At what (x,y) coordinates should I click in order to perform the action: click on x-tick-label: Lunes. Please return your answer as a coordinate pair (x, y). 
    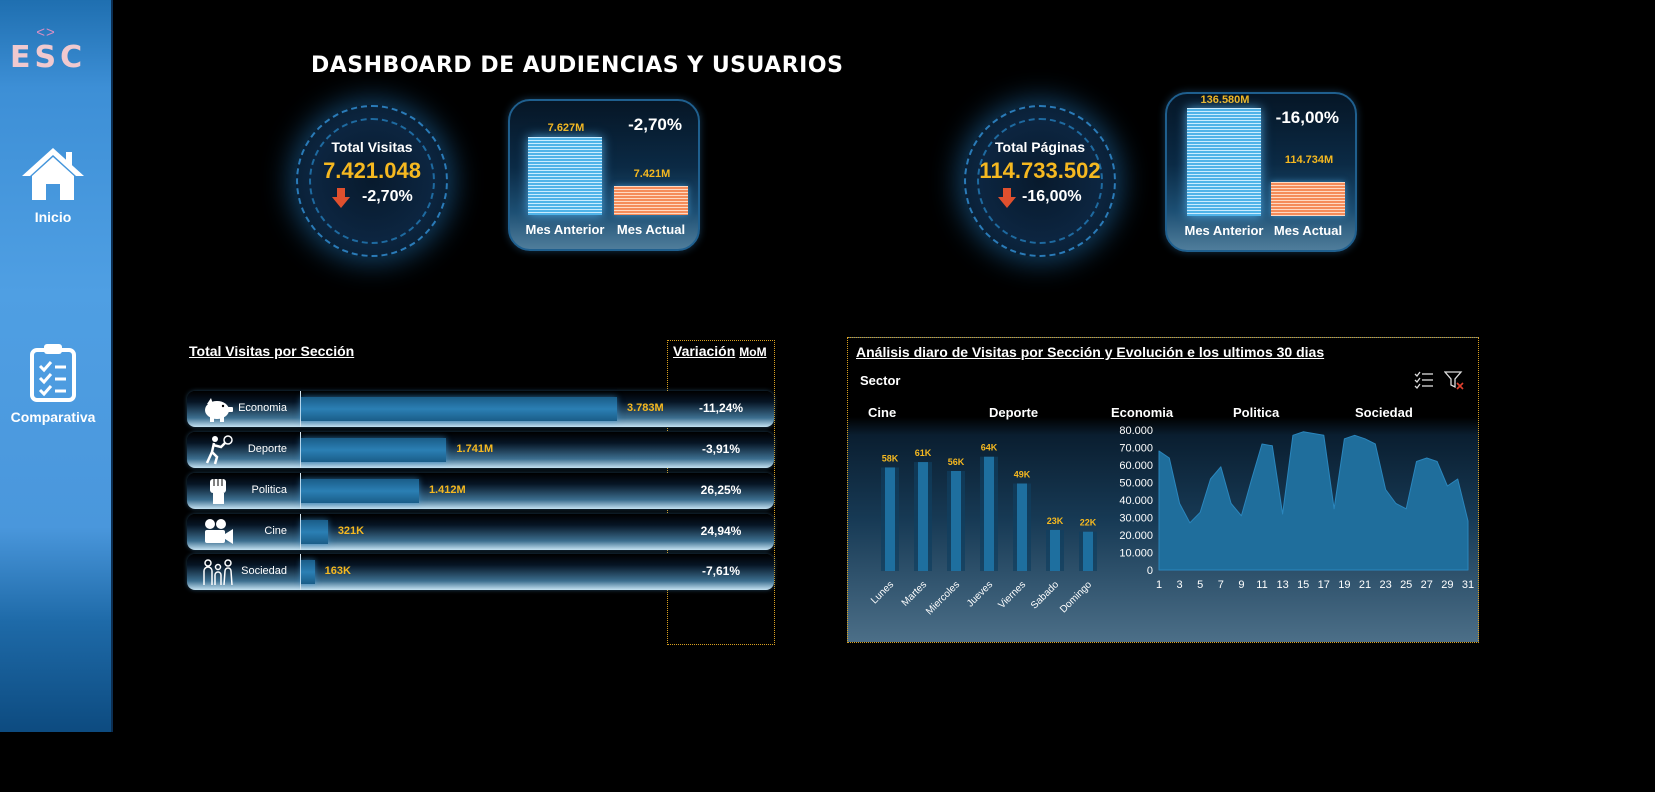
    Looking at the image, I should click on (882, 592).